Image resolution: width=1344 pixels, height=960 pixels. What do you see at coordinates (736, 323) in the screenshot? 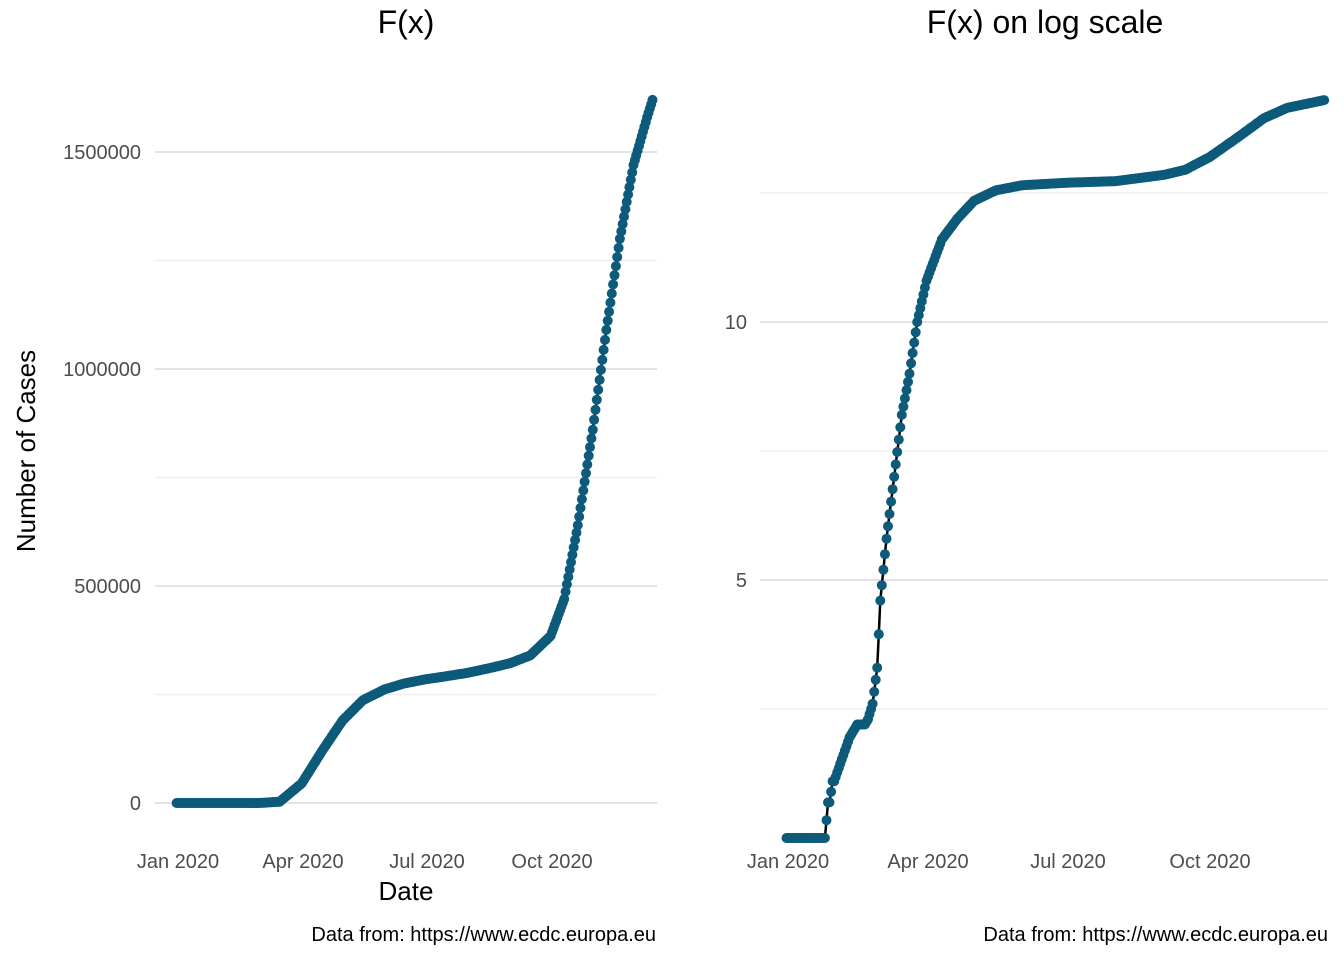
I see `y-tick-label: 10` at bounding box center [736, 323].